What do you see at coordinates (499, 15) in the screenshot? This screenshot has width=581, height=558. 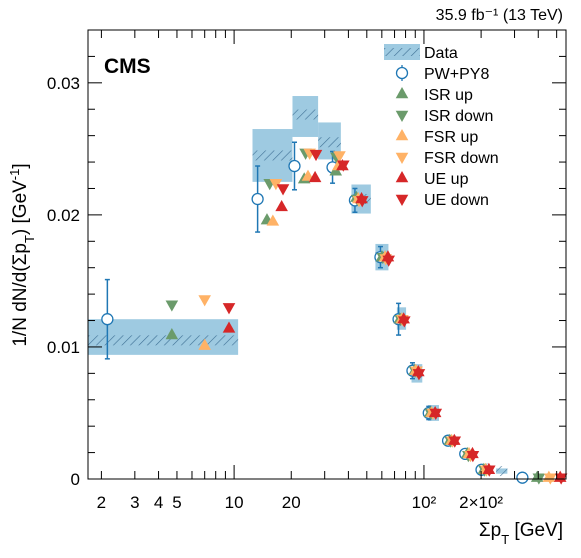 I see `lumi-label: 35.9 fb⁻¹ (13 TeV)` at bounding box center [499, 15].